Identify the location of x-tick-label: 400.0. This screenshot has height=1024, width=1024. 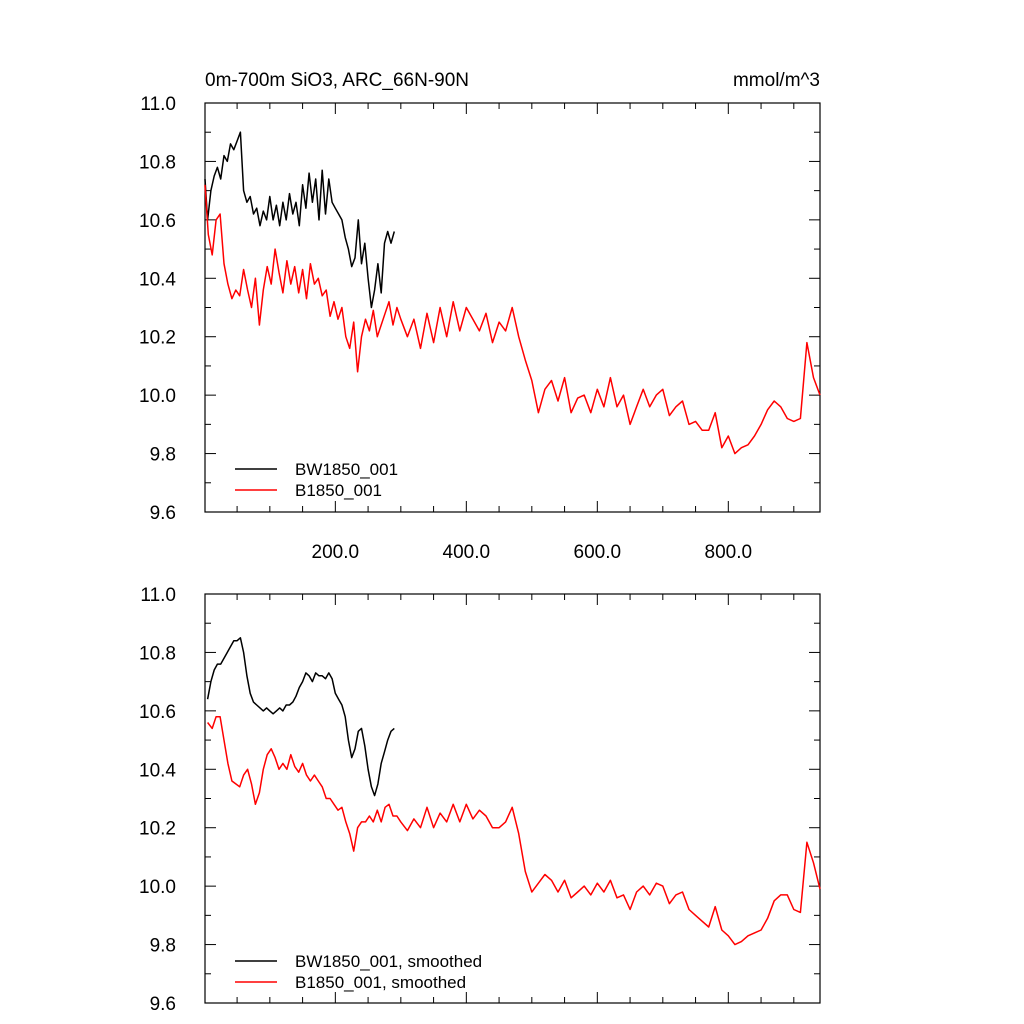
(467, 552).